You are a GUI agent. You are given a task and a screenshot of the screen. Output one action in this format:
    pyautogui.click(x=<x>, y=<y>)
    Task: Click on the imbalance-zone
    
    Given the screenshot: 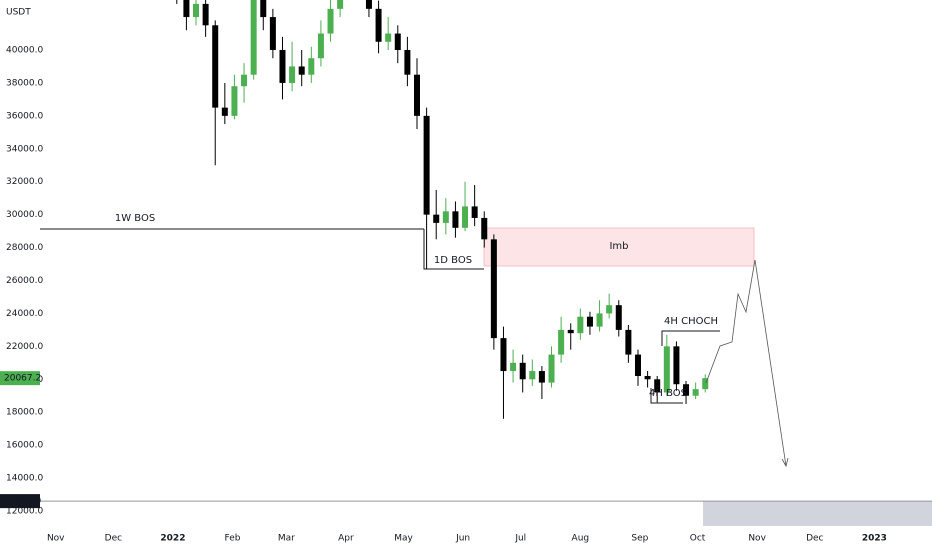 What is the action you would take?
    pyautogui.click(x=619, y=247)
    